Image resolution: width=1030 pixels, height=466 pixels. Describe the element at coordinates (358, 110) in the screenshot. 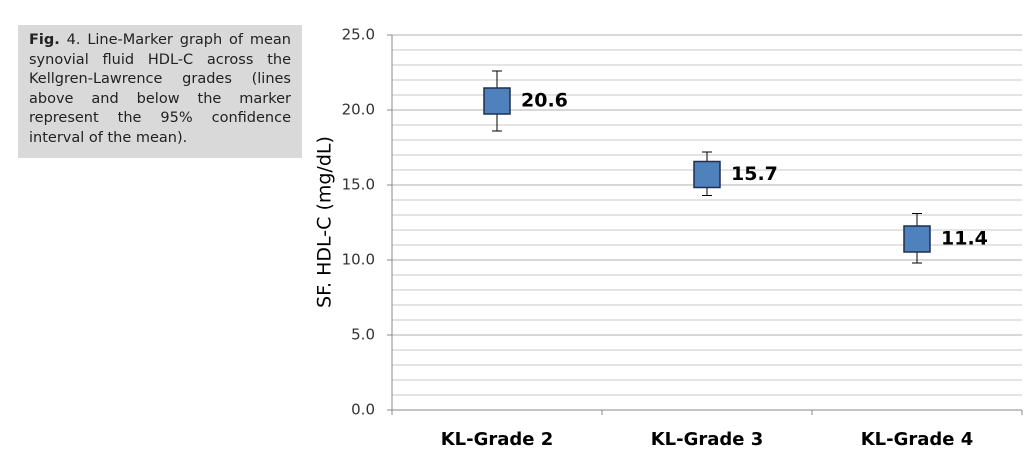

I see `y-tick-label: 20.0` at that location.